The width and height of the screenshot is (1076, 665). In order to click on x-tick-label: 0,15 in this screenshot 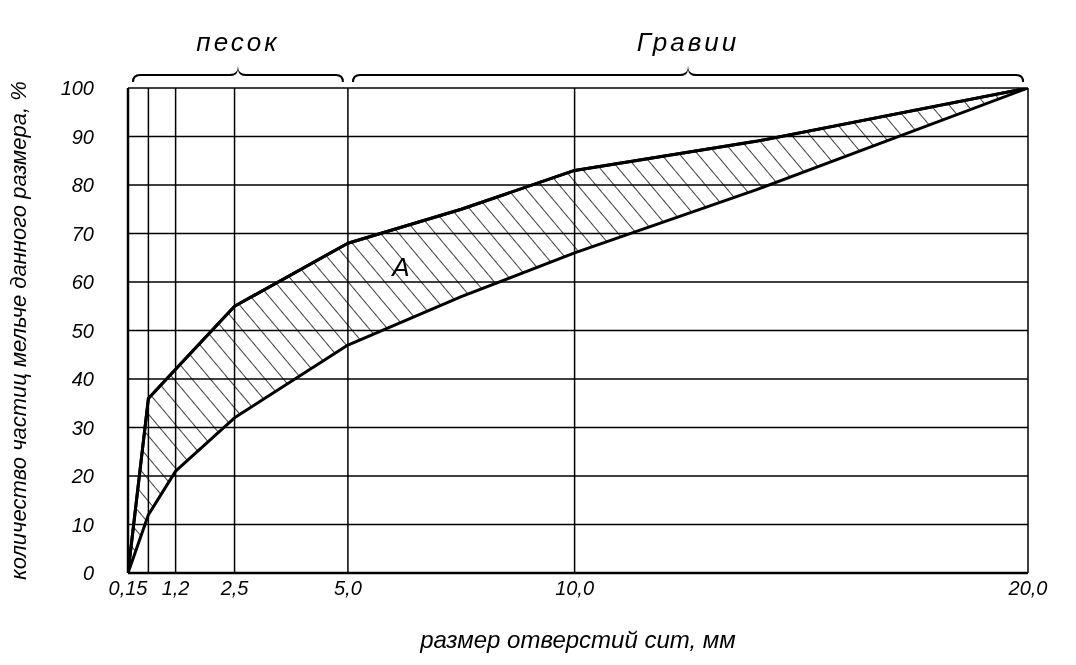, I will do `click(128, 588)`.